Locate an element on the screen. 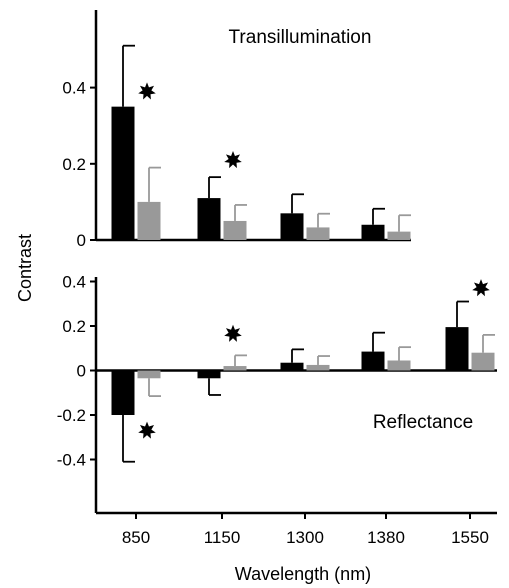 The width and height of the screenshot is (509, 588). x-tick-label: 1150 is located at coordinates (222, 537).